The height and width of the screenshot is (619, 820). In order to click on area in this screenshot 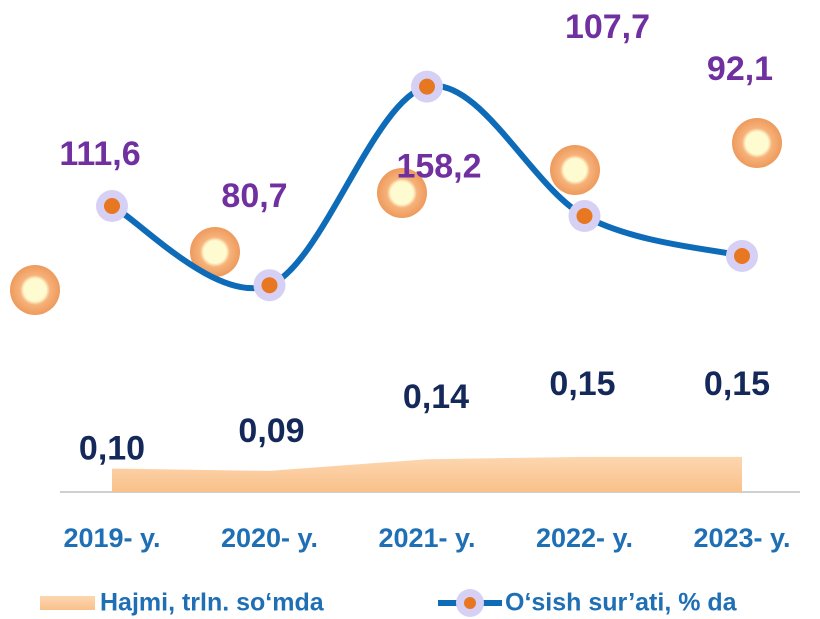, I will do `click(427, 474)`.